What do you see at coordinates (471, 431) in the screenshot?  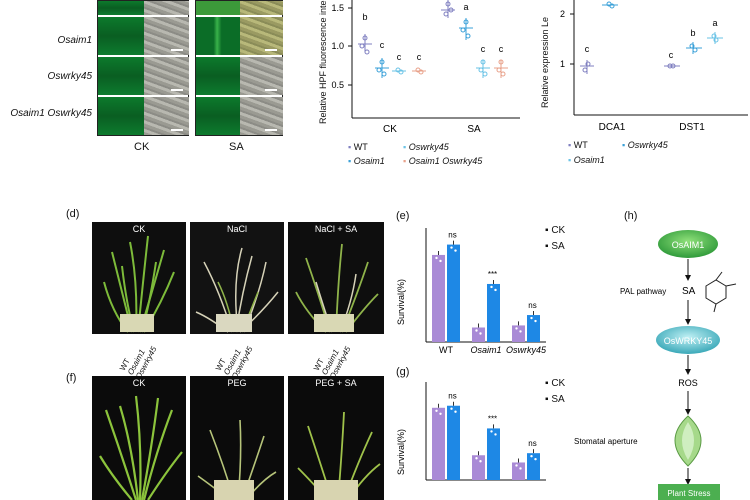 I see `panel-g-chart: Survival(%) ns *** ns` at bounding box center [471, 431].